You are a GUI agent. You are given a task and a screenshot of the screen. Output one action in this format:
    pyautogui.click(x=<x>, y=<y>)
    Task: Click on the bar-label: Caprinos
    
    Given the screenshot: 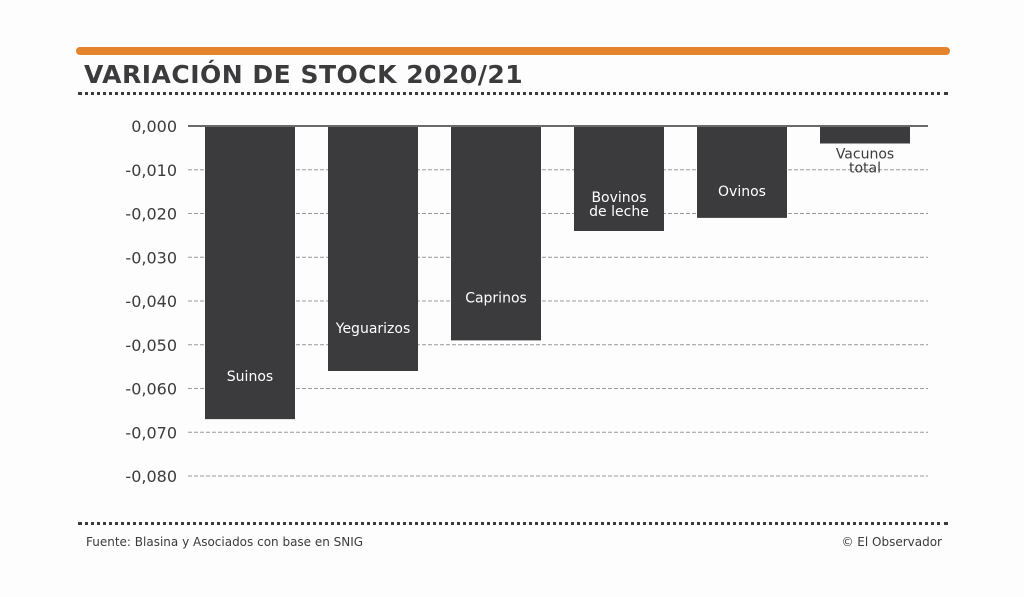 What is the action you would take?
    pyautogui.click(x=496, y=298)
    